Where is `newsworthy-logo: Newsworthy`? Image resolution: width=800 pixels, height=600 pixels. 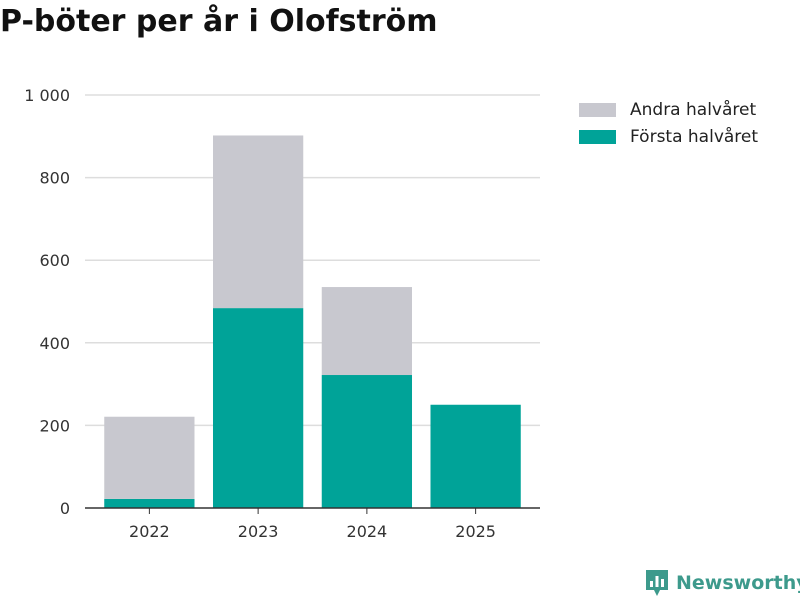 newsworthy-logo: Newsworthy is located at coordinates (722, 583).